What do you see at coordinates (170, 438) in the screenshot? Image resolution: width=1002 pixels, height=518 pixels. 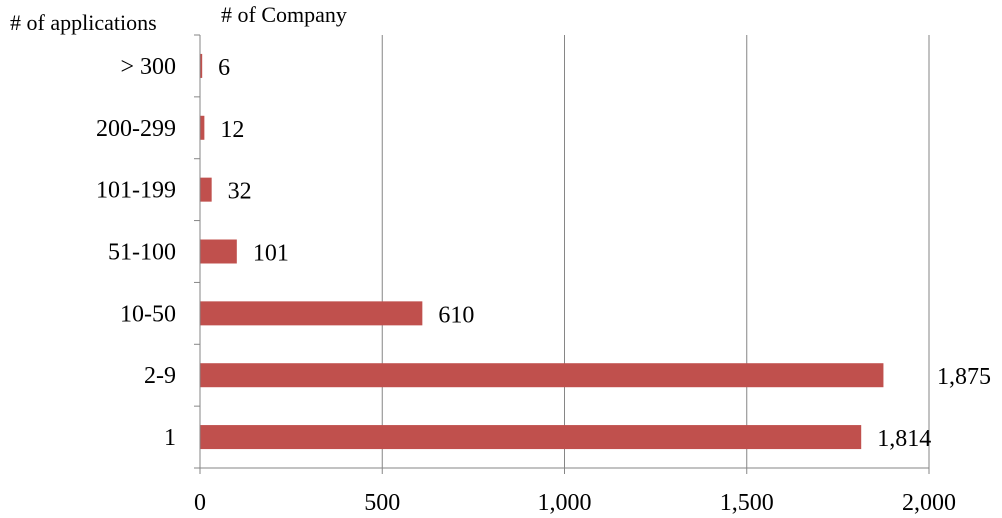 I see `category-label: 1` at bounding box center [170, 438].